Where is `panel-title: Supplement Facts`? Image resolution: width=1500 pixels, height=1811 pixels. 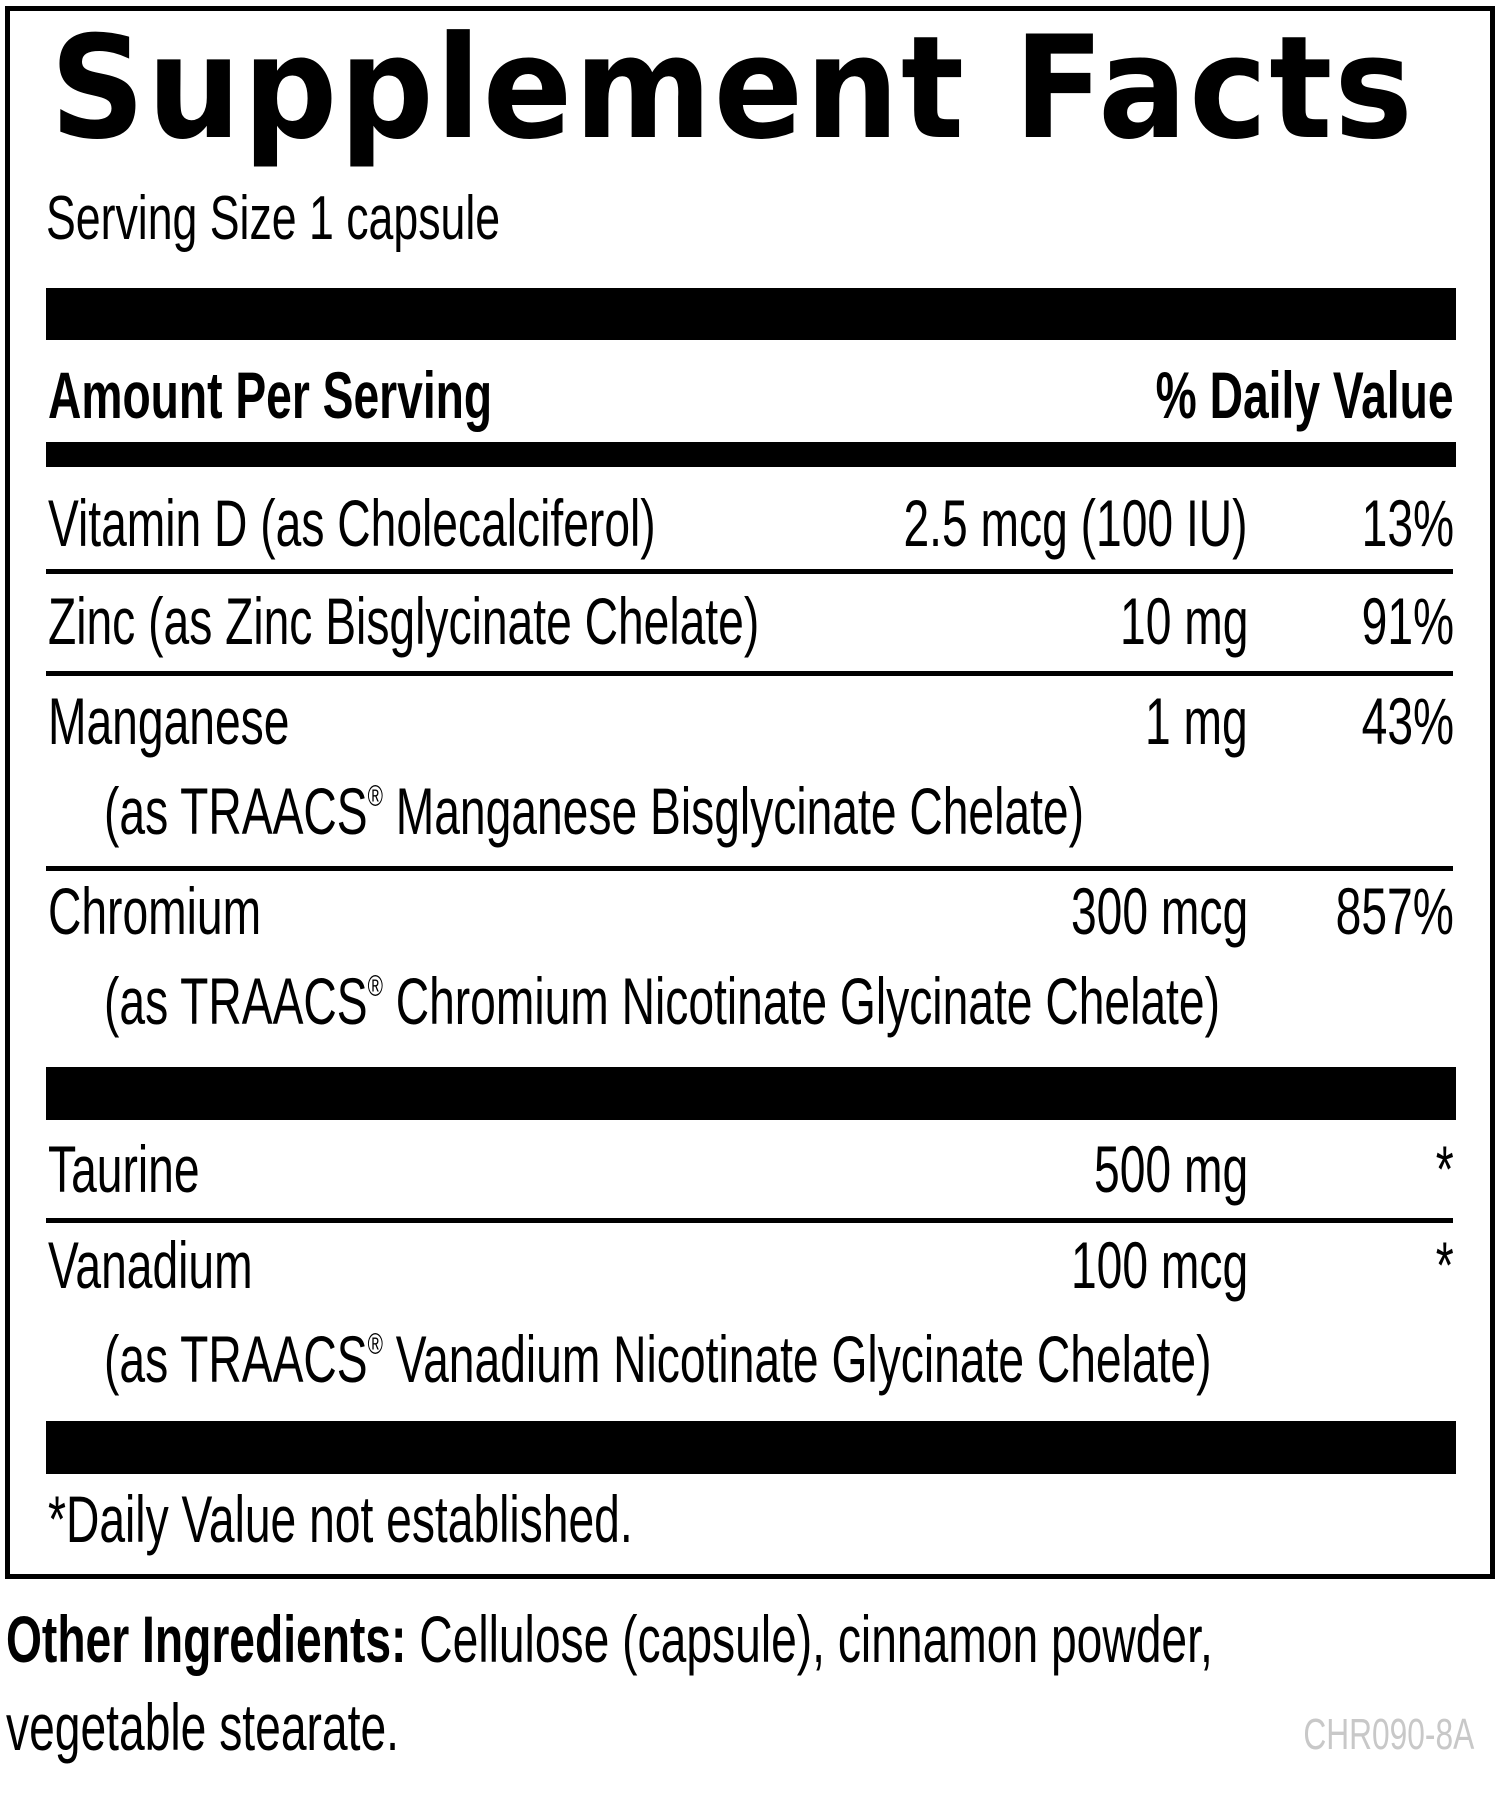 panel-title: Supplement Facts is located at coordinates (732, 88).